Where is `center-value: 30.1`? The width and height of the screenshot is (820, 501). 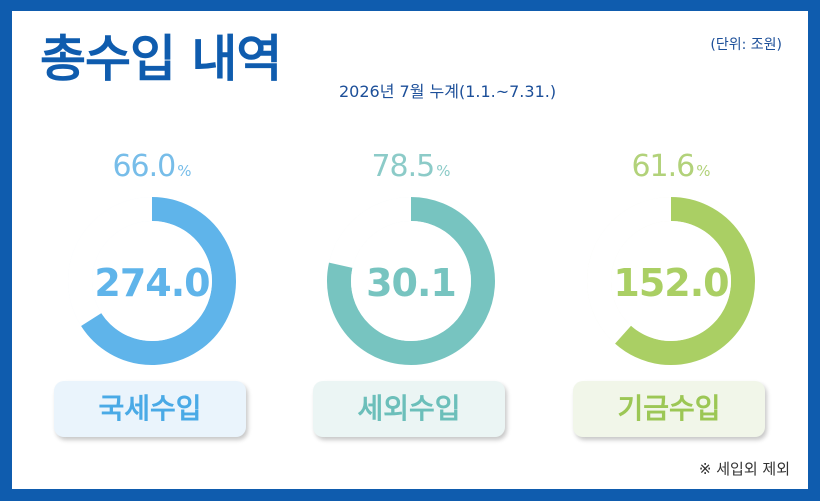
center-value: 30.1 is located at coordinates (411, 283).